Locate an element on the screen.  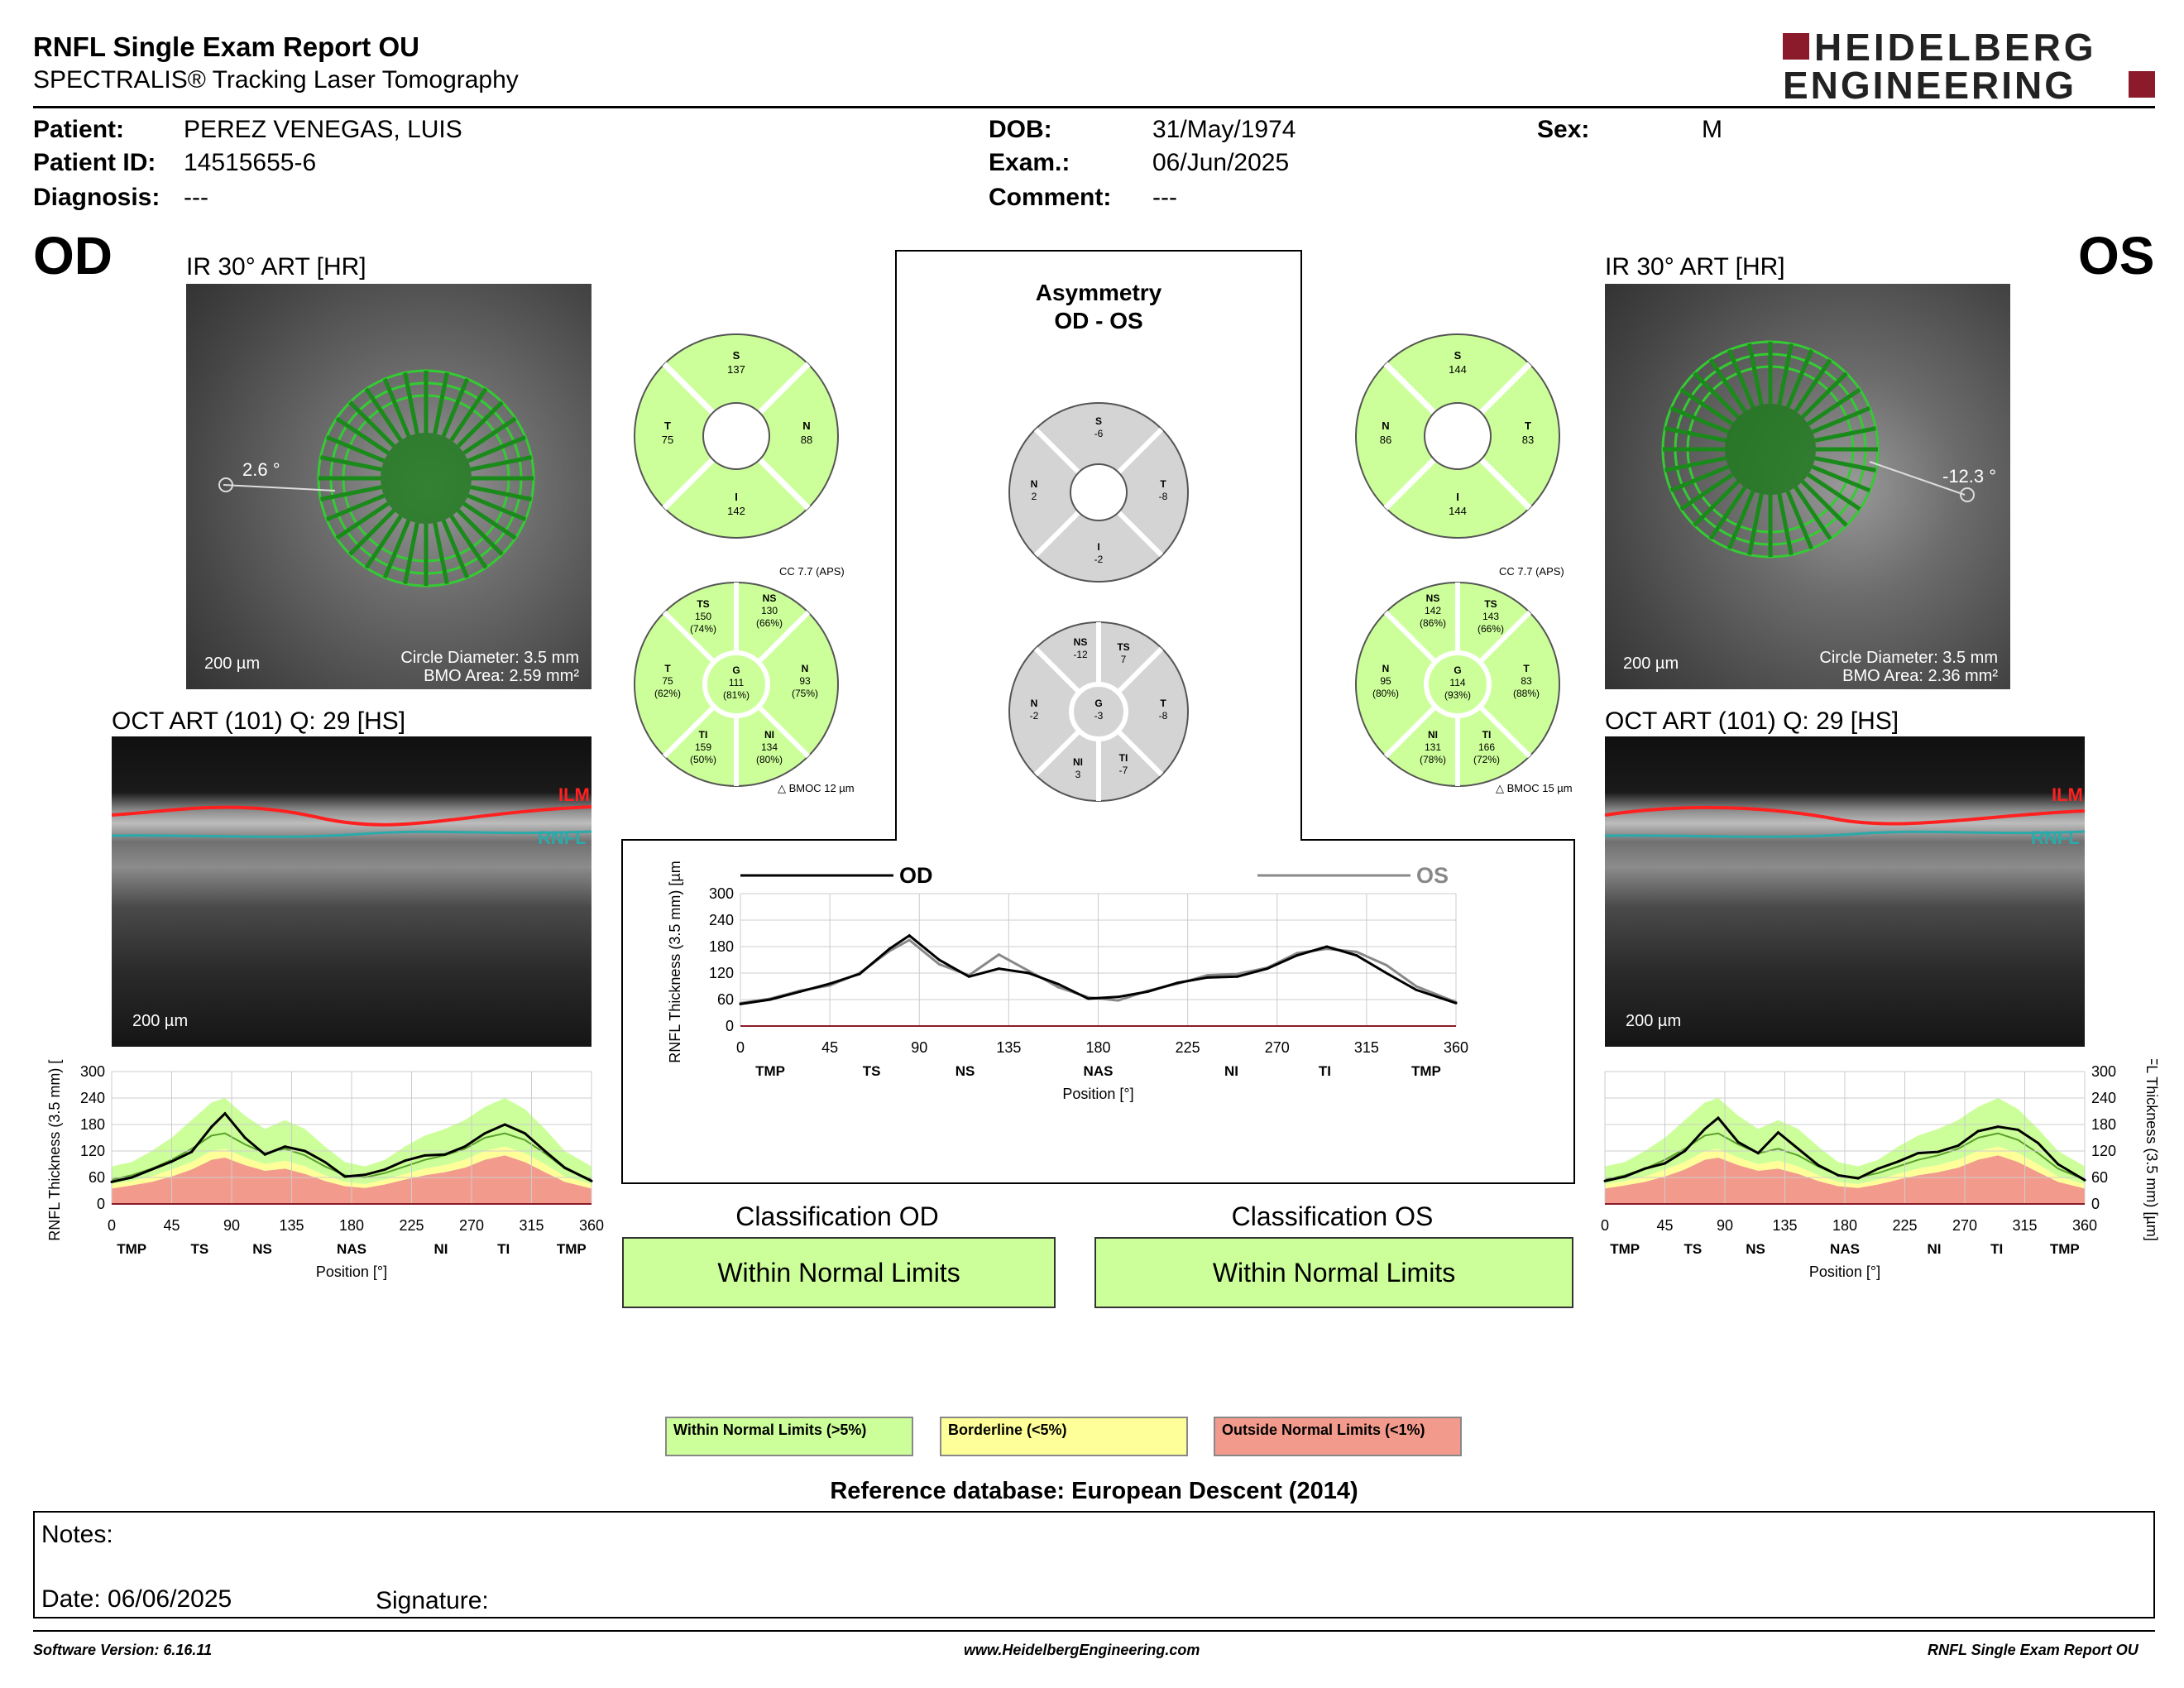
svg-text: NI is located at coordinates (1433, 735).